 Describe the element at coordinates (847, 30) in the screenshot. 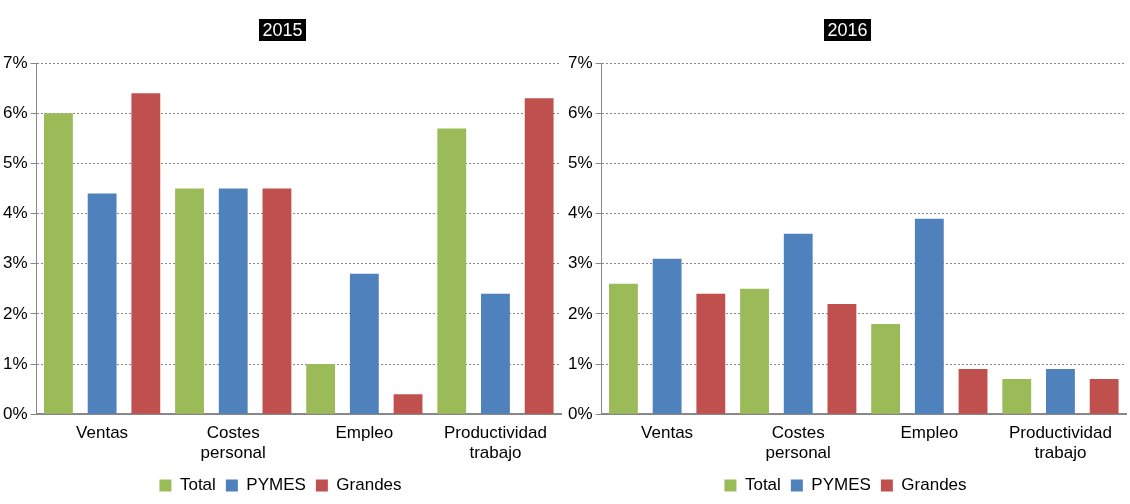

I see `chart-title: 2016` at that location.